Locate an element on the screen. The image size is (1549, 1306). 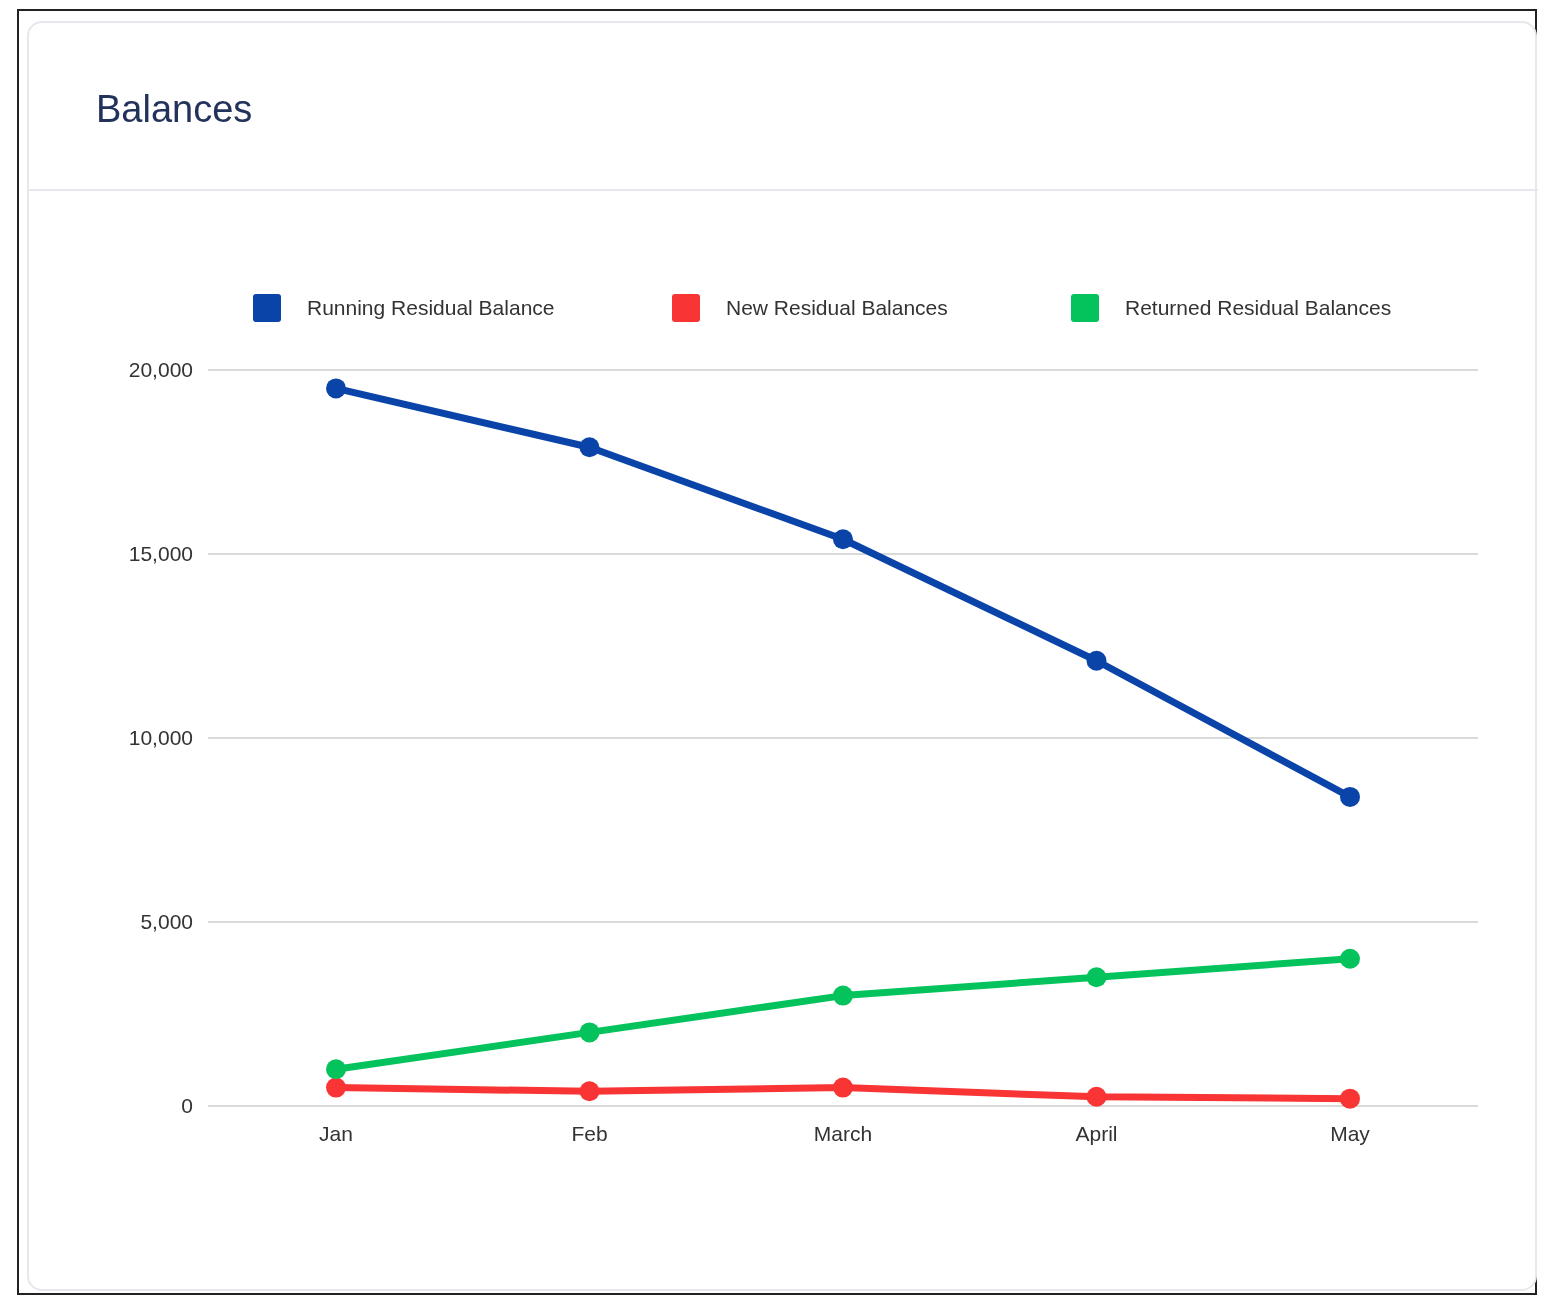
legend-label: Running Residual Balance is located at coordinates (431, 308).